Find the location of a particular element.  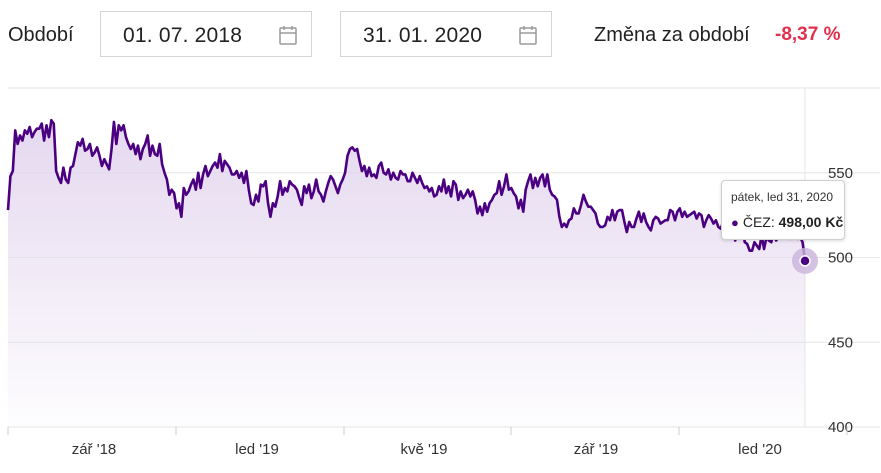

y-tick-label: 400 is located at coordinates (840, 427).